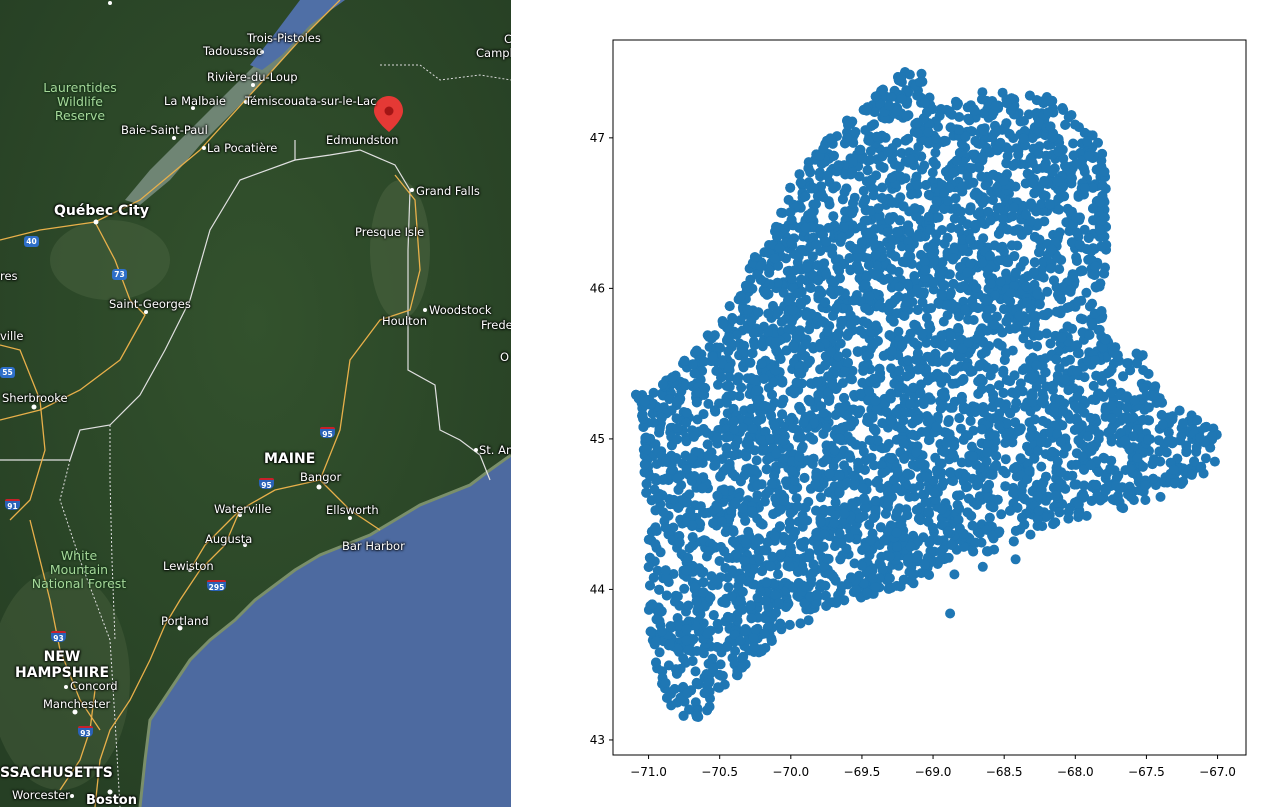 Image resolution: width=1274 pixels, height=807 pixels. What do you see at coordinates (373, 546) in the screenshot?
I see `place-label-bar-harbor: Bar Harbor` at bounding box center [373, 546].